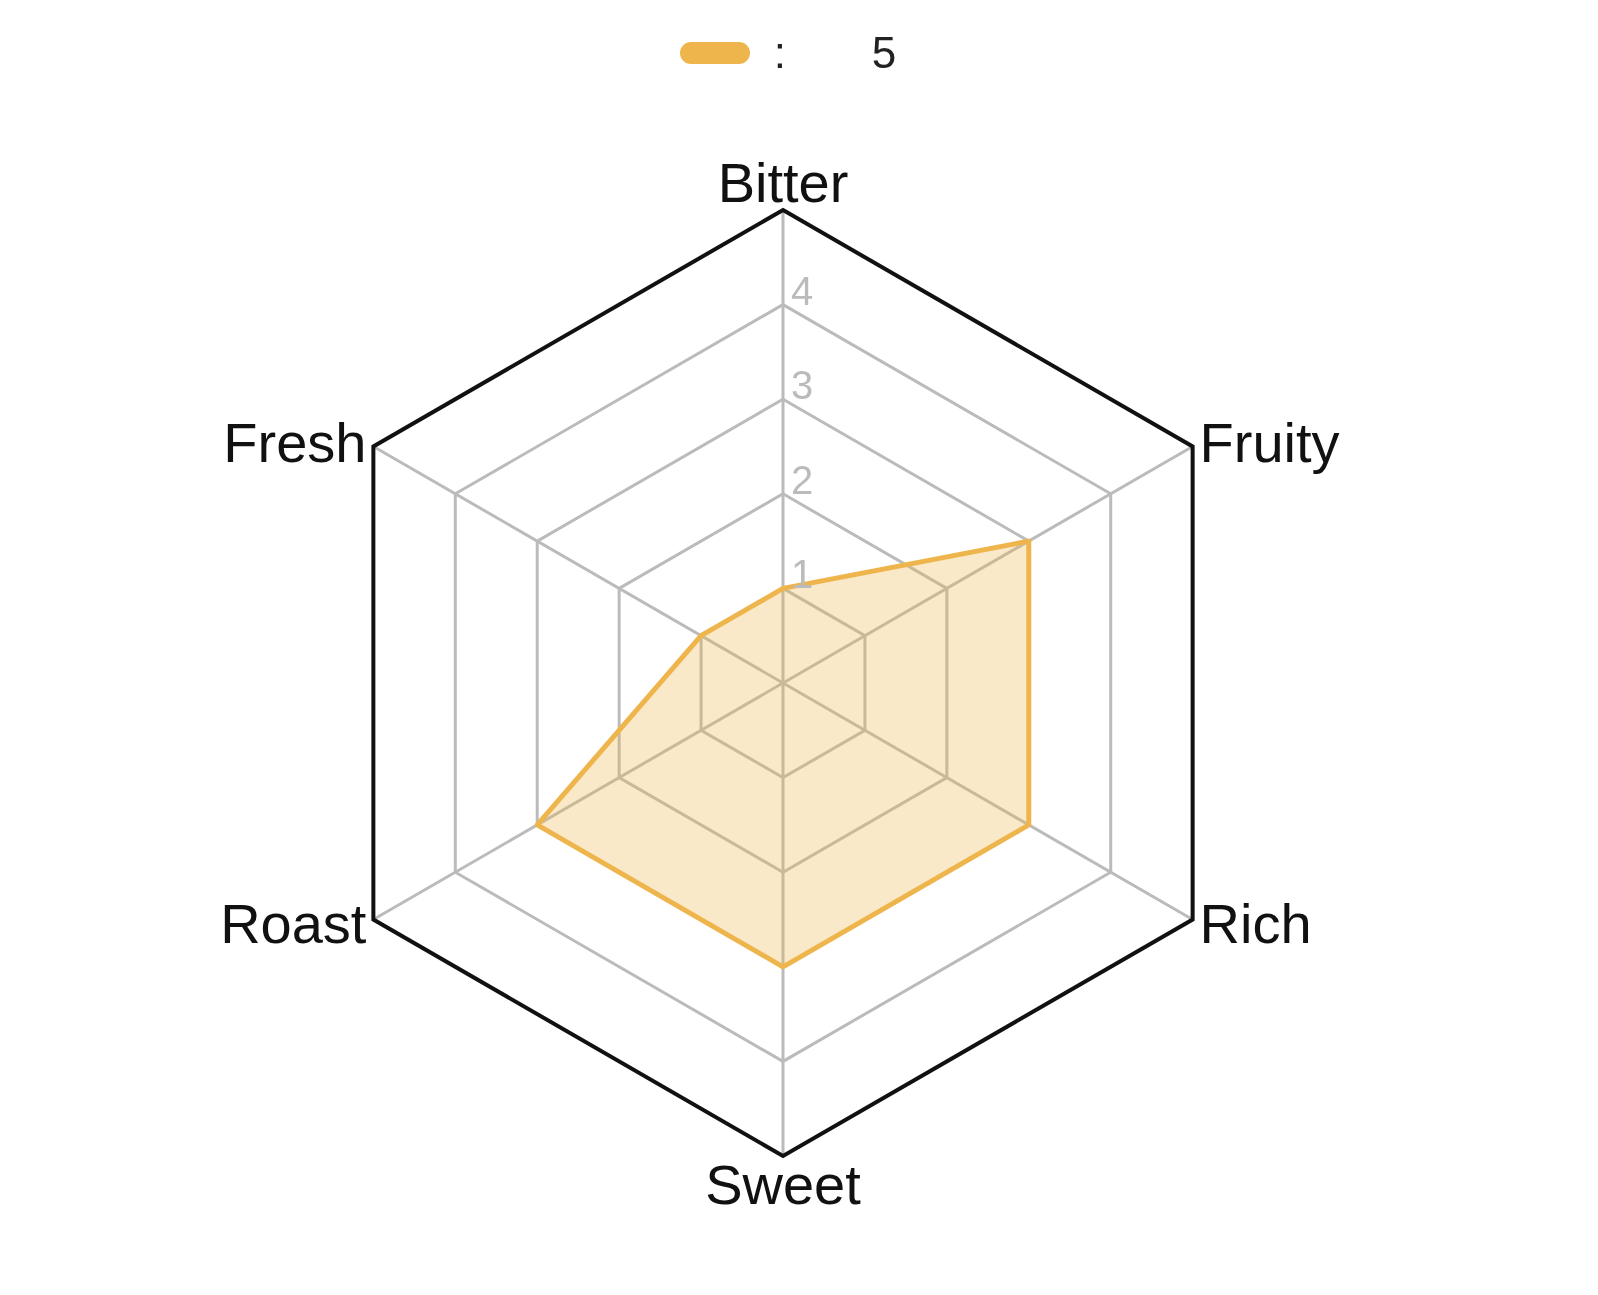 The height and width of the screenshot is (1295, 1598). What do you see at coordinates (295, 443) in the screenshot?
I see `spoke-label: Fresh` at bounding box center [295, 443].